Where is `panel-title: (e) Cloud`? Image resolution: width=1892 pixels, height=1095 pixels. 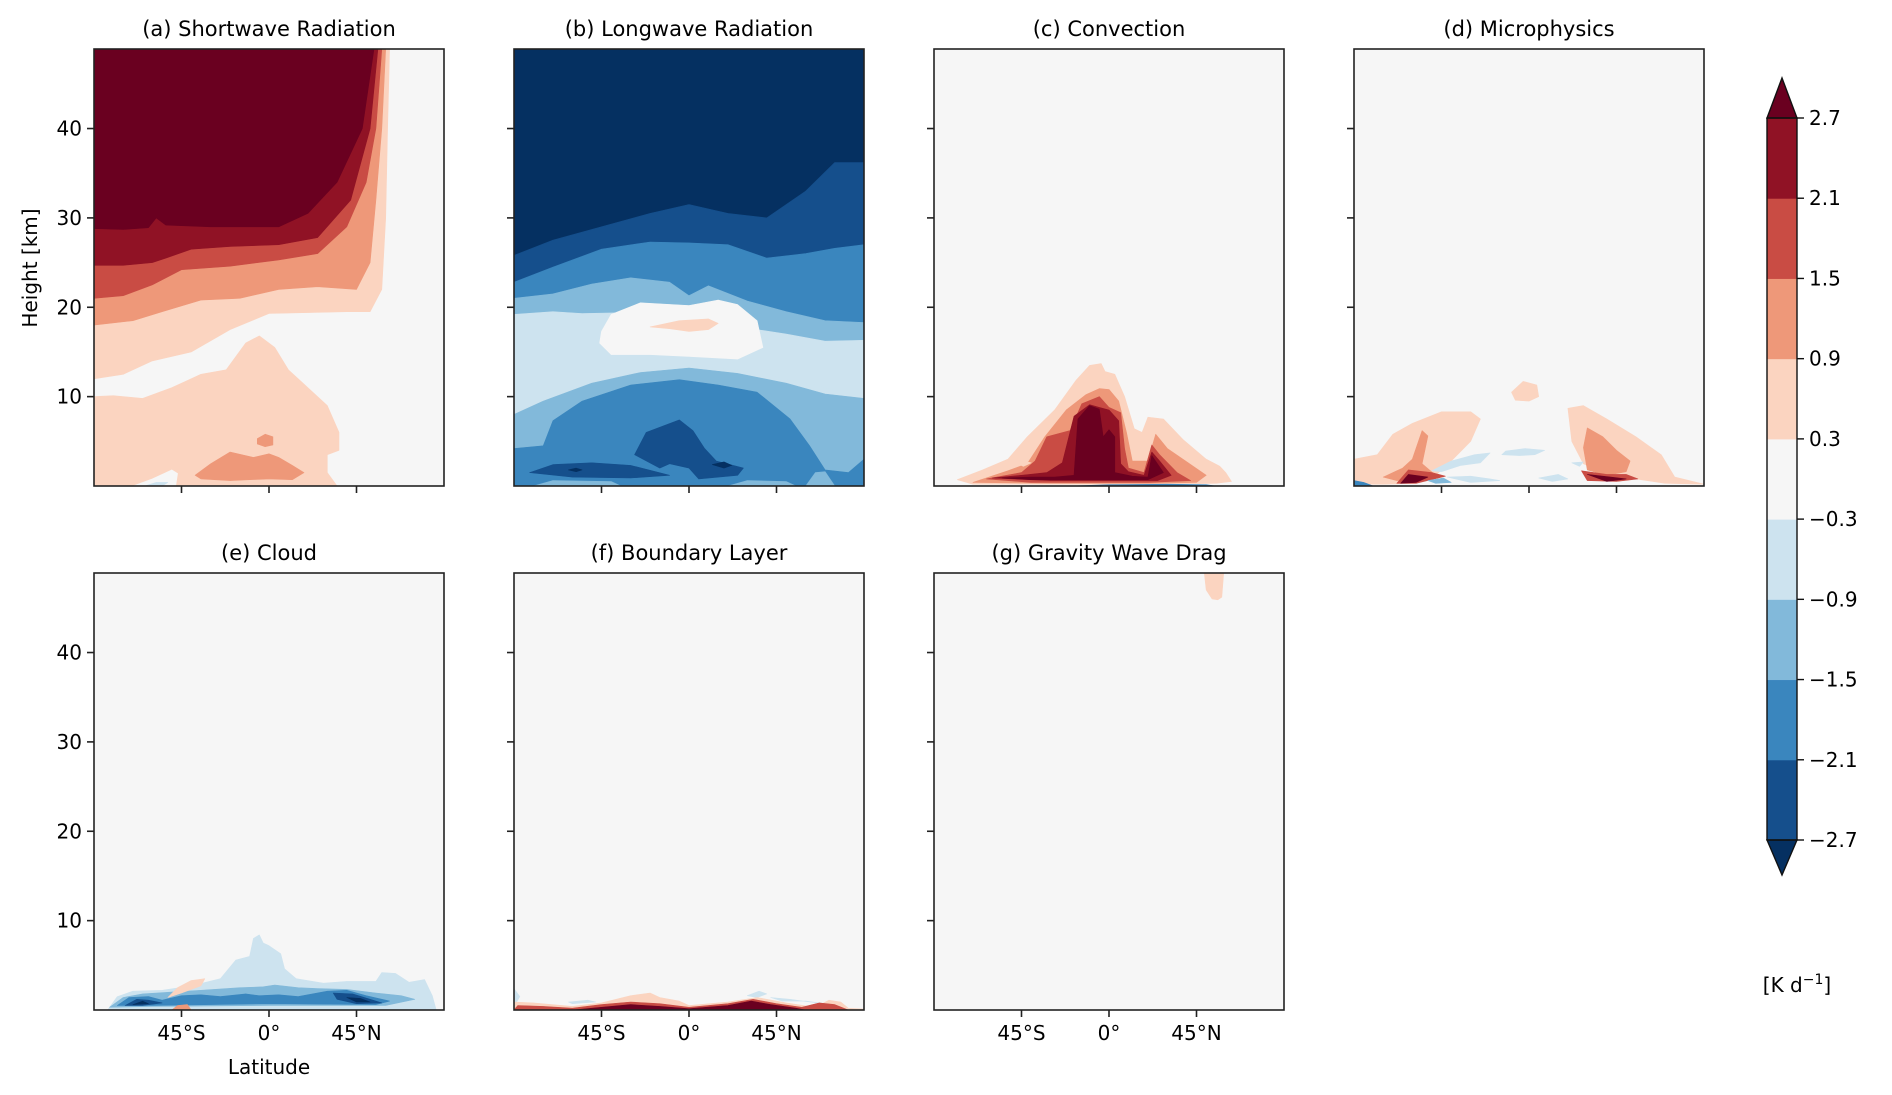
panel-title: (e) Cloud is located at coordinates (269, 553).